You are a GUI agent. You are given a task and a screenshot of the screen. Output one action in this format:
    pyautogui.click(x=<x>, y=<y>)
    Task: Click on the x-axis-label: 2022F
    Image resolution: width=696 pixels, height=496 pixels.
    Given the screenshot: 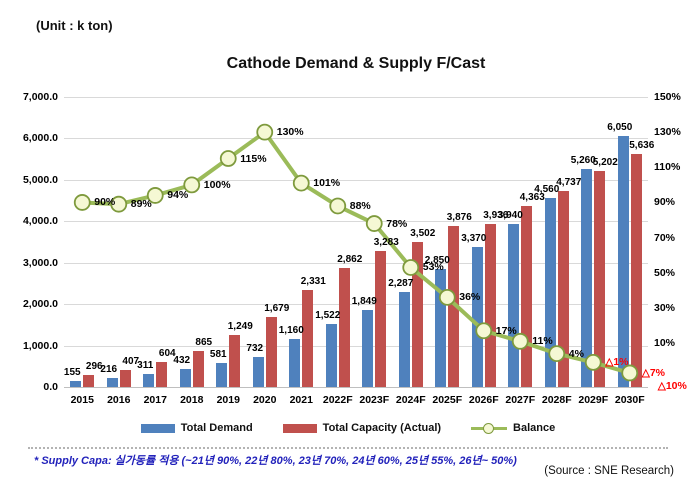 What is the action you would take?
    pyautogui.click(x=337, y=400)
    